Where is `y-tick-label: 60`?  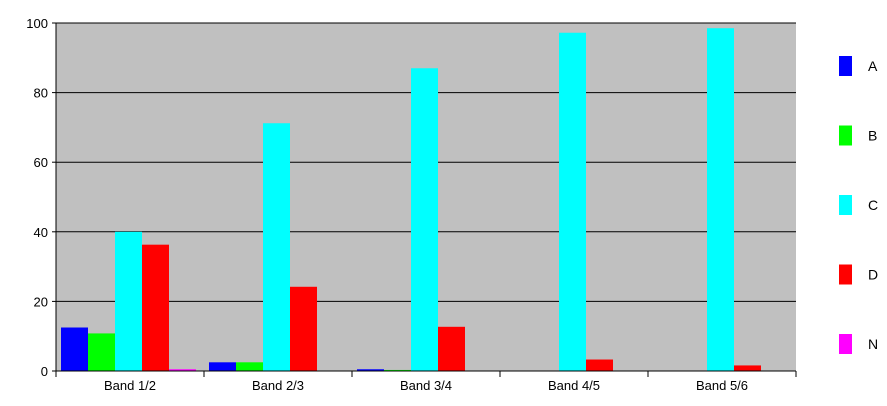
y-tick-label: 60 is located at coordinates (41, 162).